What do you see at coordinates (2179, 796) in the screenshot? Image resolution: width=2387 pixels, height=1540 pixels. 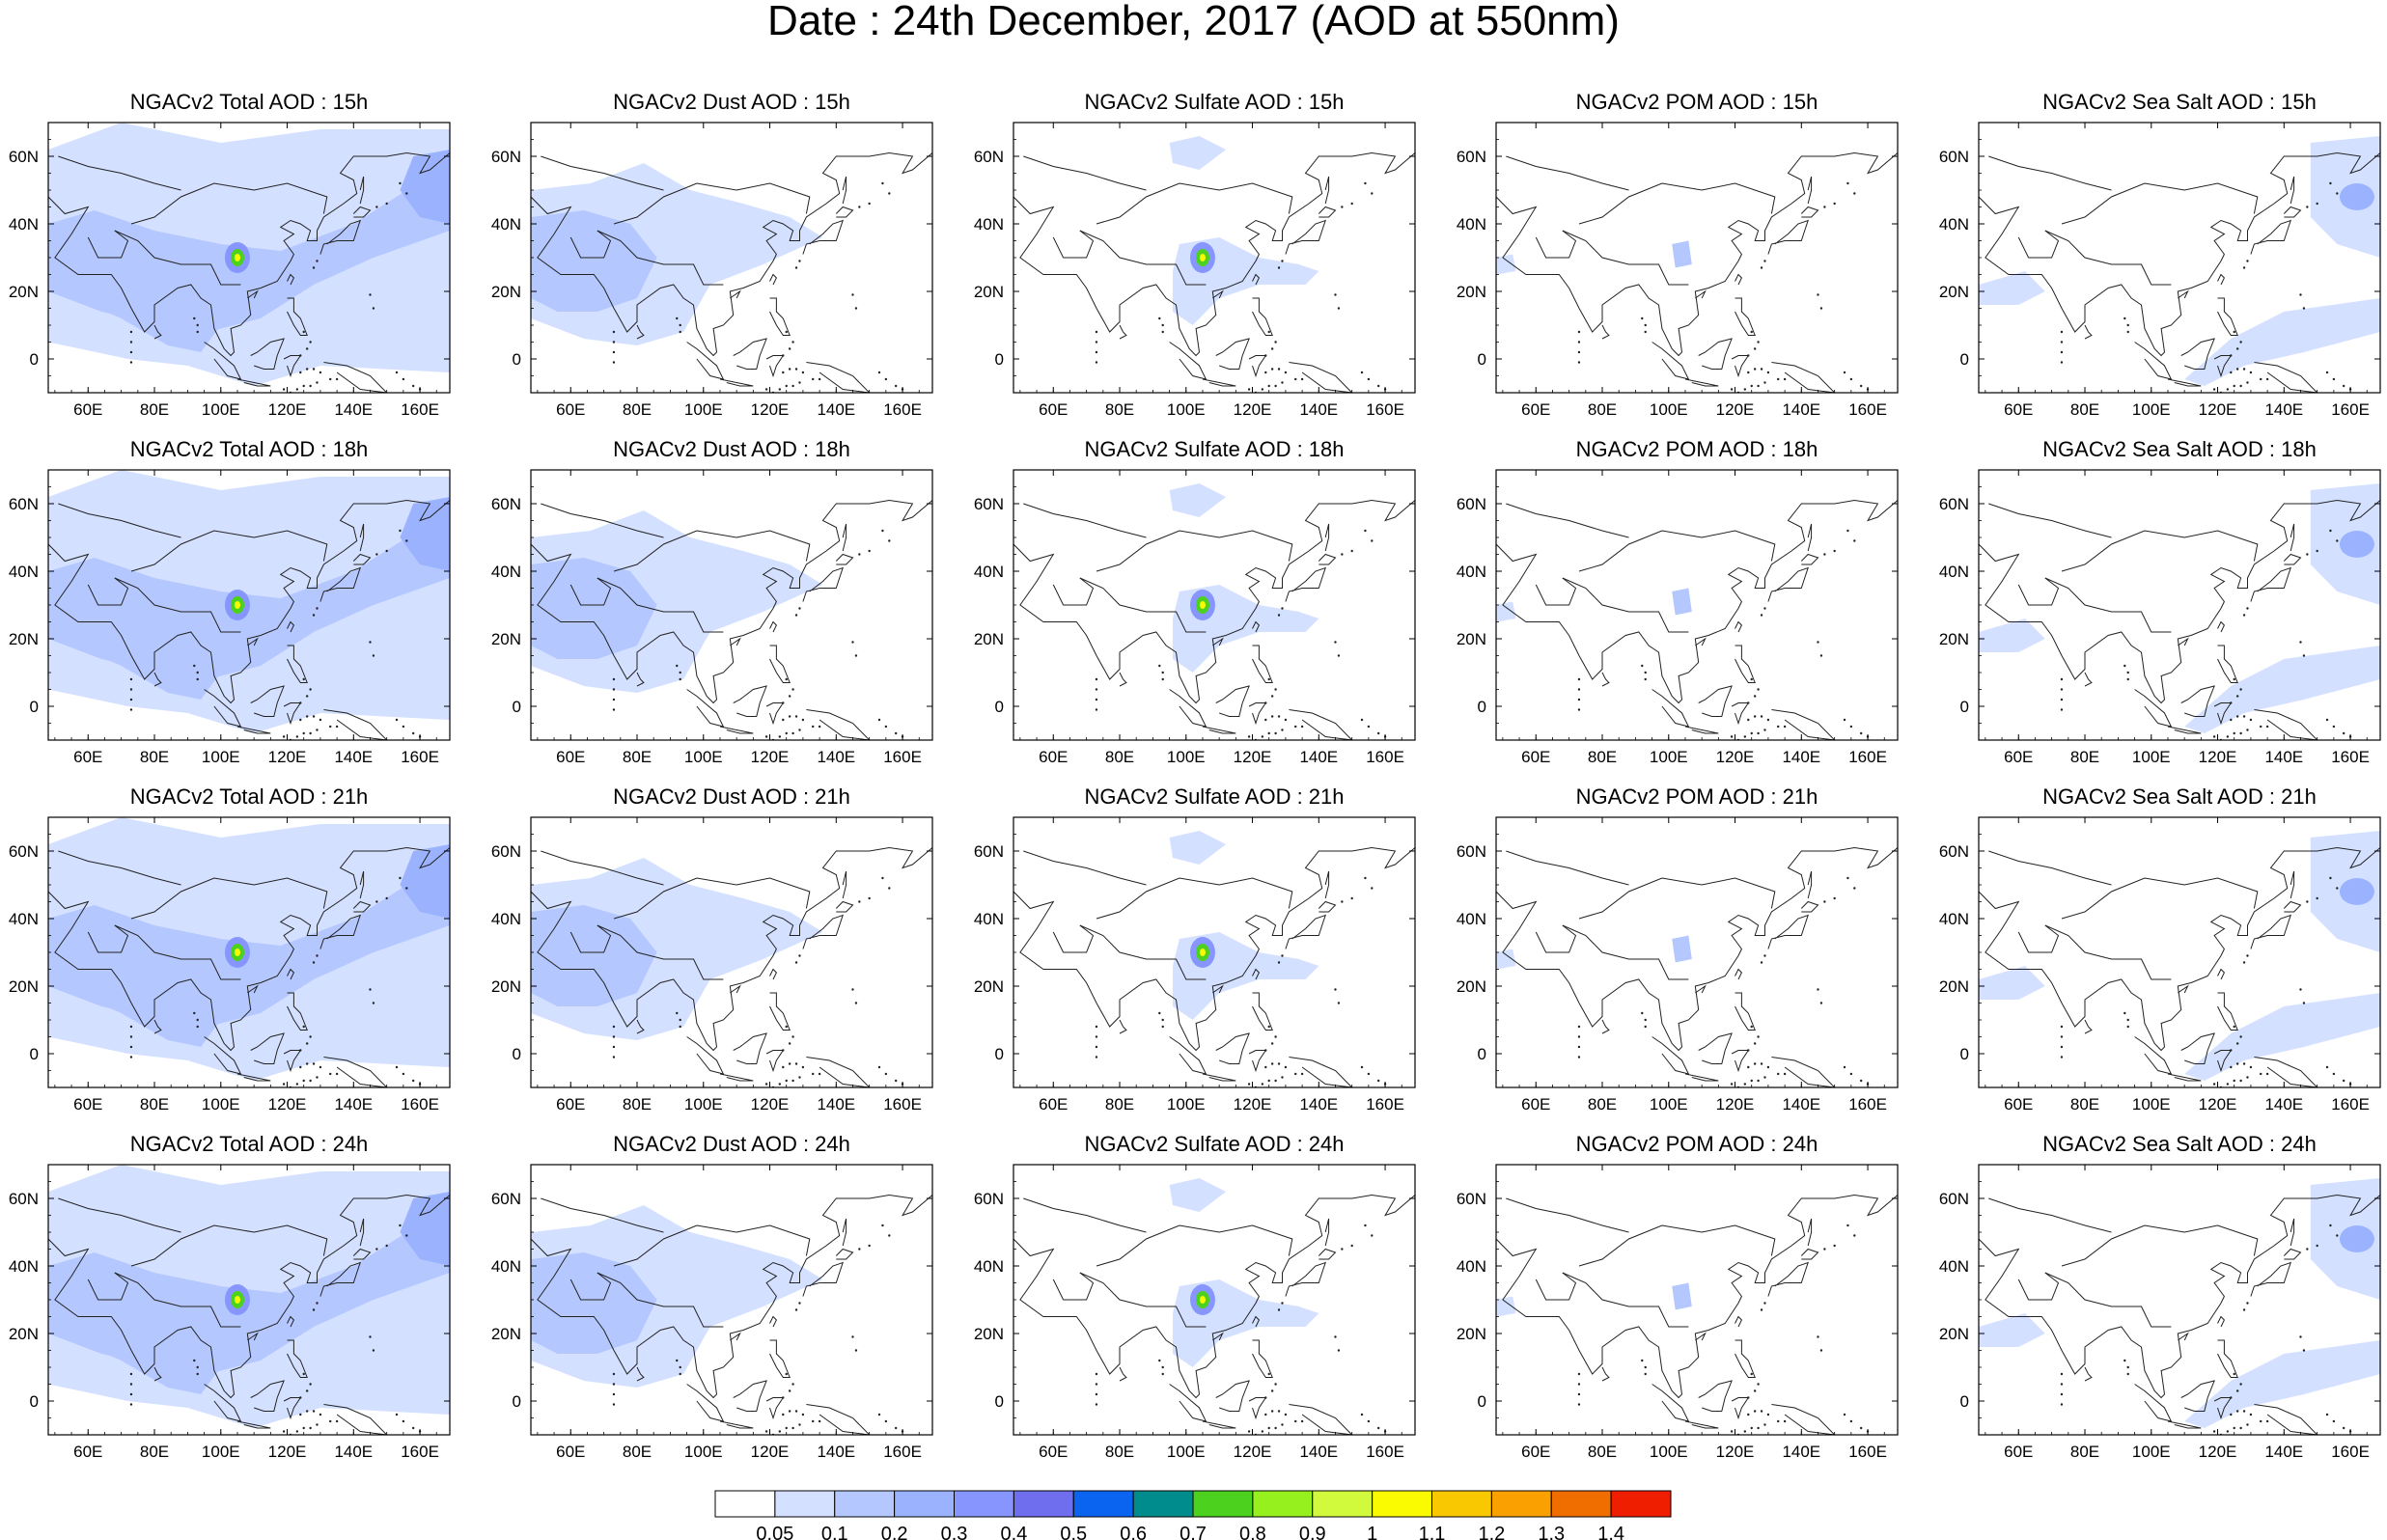 I see `panel-title: NGACv2 Sea Salt AOD : 21h` at bounding box center [2179, 796].